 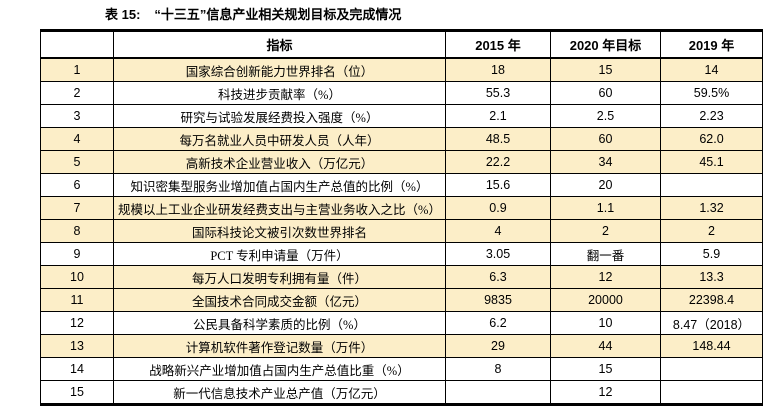 I want to click on table-row: 10 每万人口发明专利拥有量（件） 6.3 12 13.3, so click(x=401, y=277).